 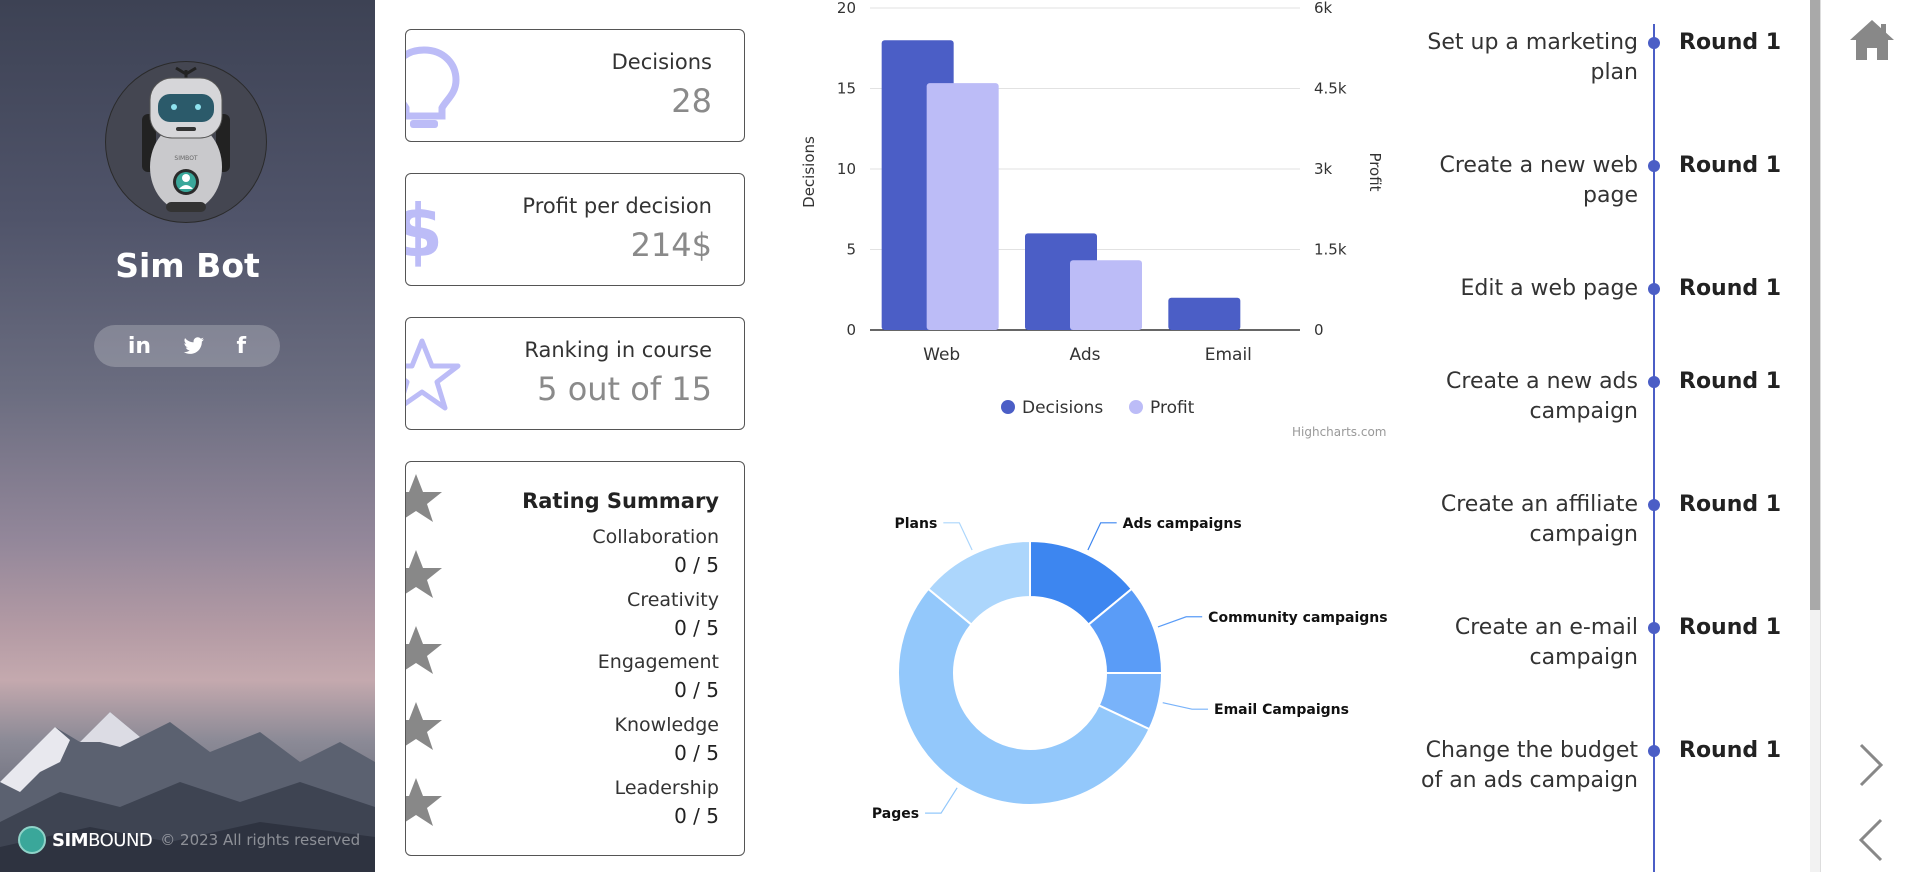 What do you see at coordinates (1182, 524) in the screenshot?
I see `slice-label: Ads campaigns` at bounding box center [1182, 524].